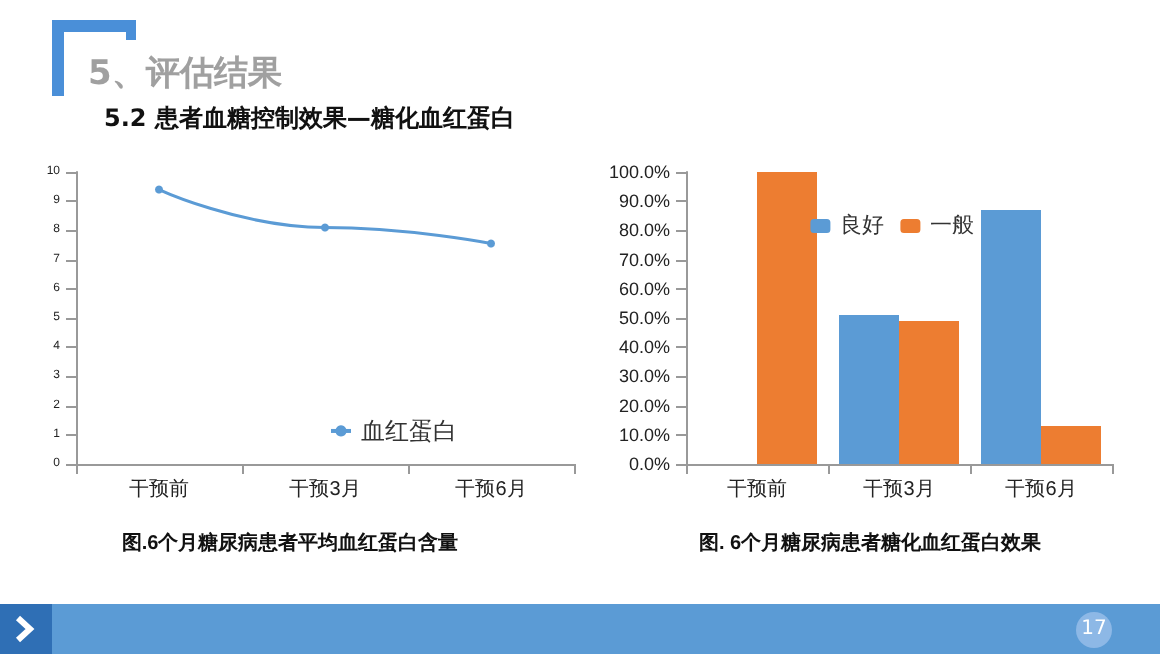  Describe the element at coordinates (644, 318) in the screenshot. I see `y-tick-label: 50.0%` at that location.